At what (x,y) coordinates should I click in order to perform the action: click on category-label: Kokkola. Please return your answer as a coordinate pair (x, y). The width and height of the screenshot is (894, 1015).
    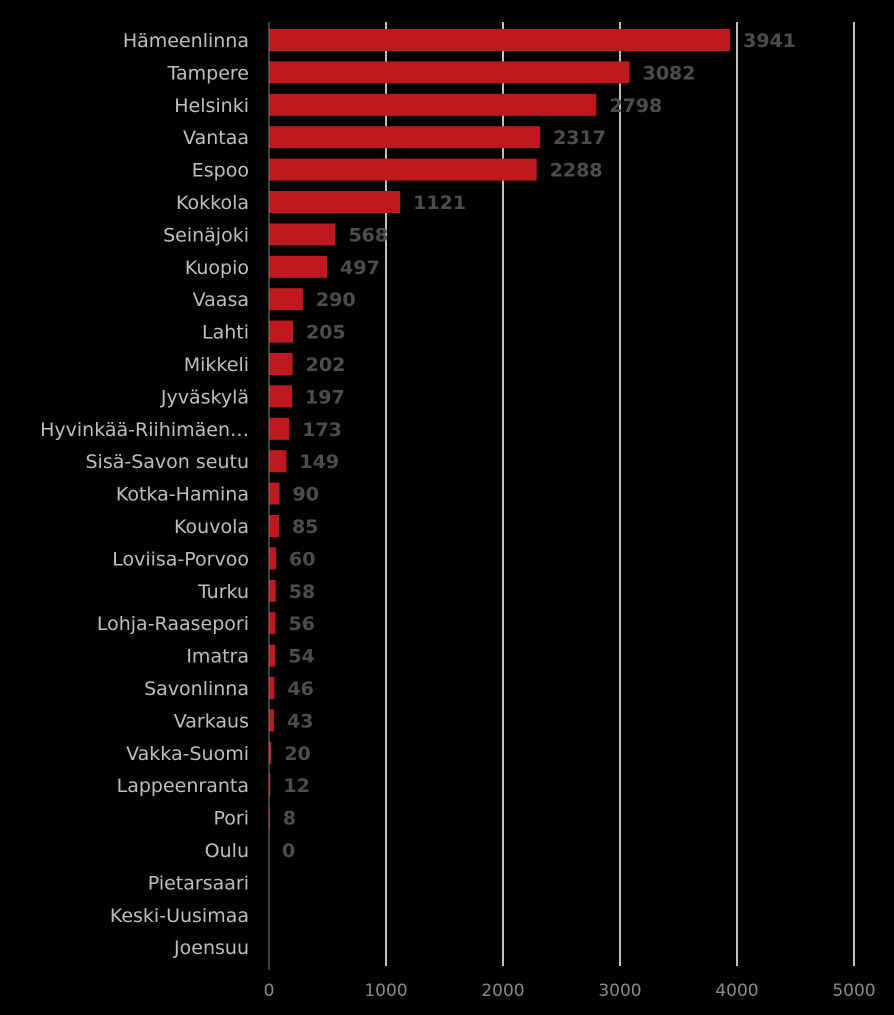
    Looking at the image, I should click on (212, 203).